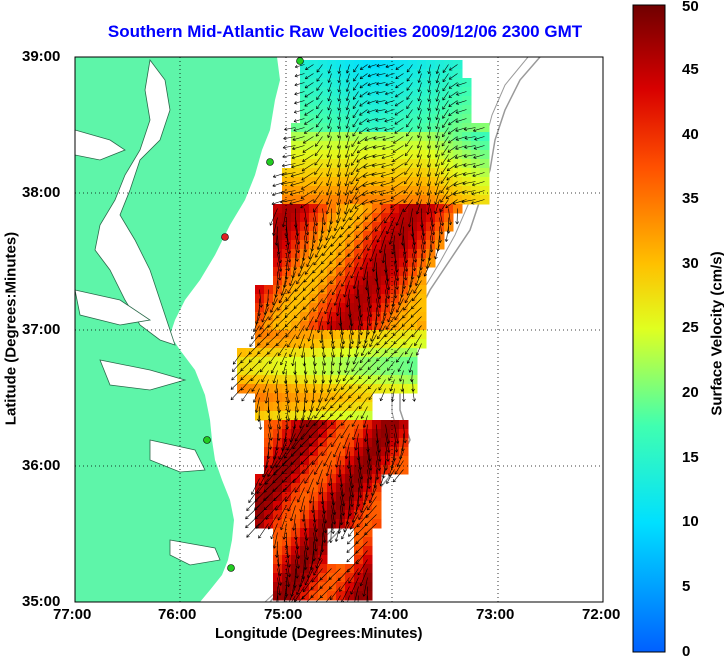 The height and width of the screenshot is (660, 724). Describe the element at coordinates (686, 651) in the screenshot. I see `colorbar-tick-label: 0` at that location.